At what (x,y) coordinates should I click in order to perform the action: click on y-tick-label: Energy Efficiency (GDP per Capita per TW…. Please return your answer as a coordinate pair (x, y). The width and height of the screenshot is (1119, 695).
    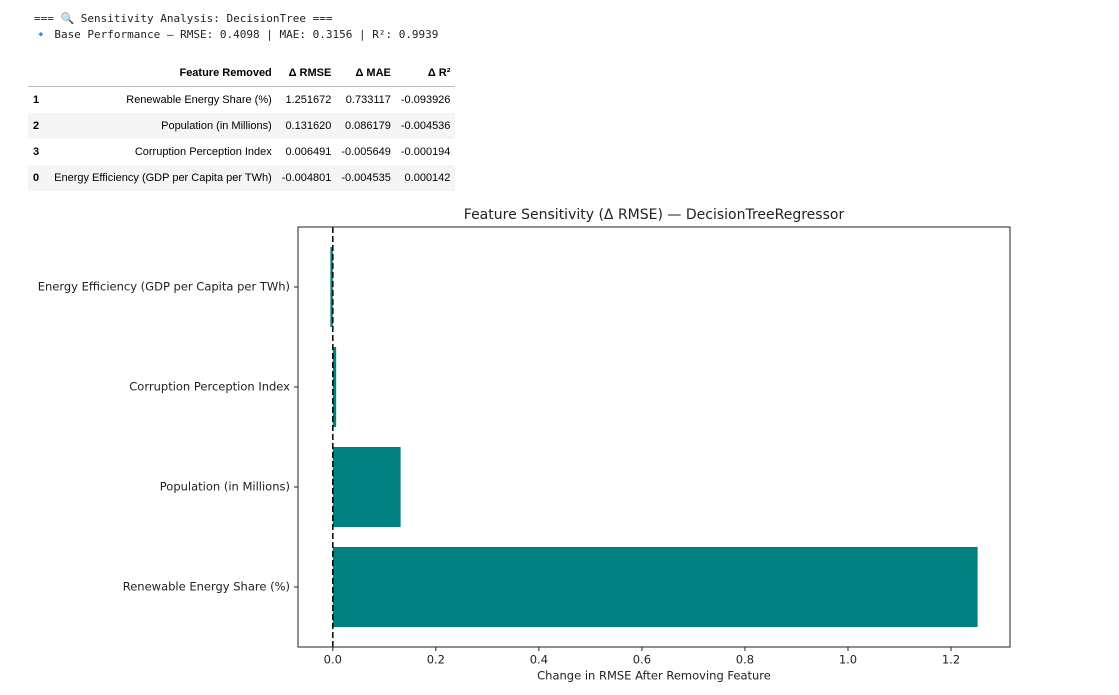
    Looking at the image, I should click on (164, 287).